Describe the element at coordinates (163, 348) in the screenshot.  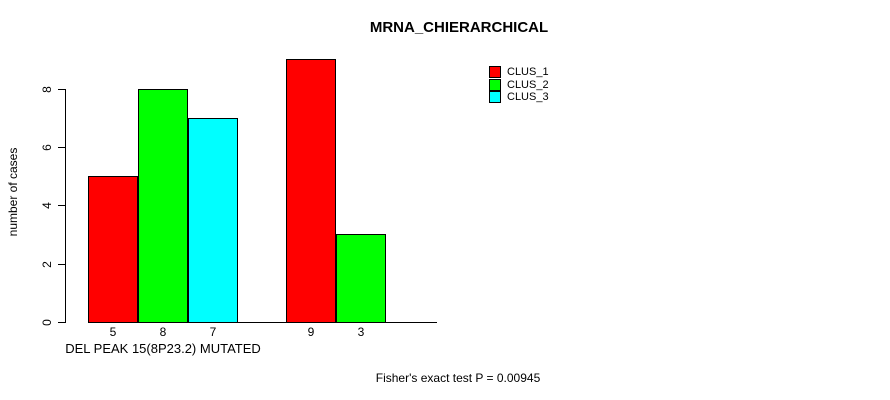
I see `x-axis-group-label: DEL PEAK 15(8P23.2) MUTATED` at that location.